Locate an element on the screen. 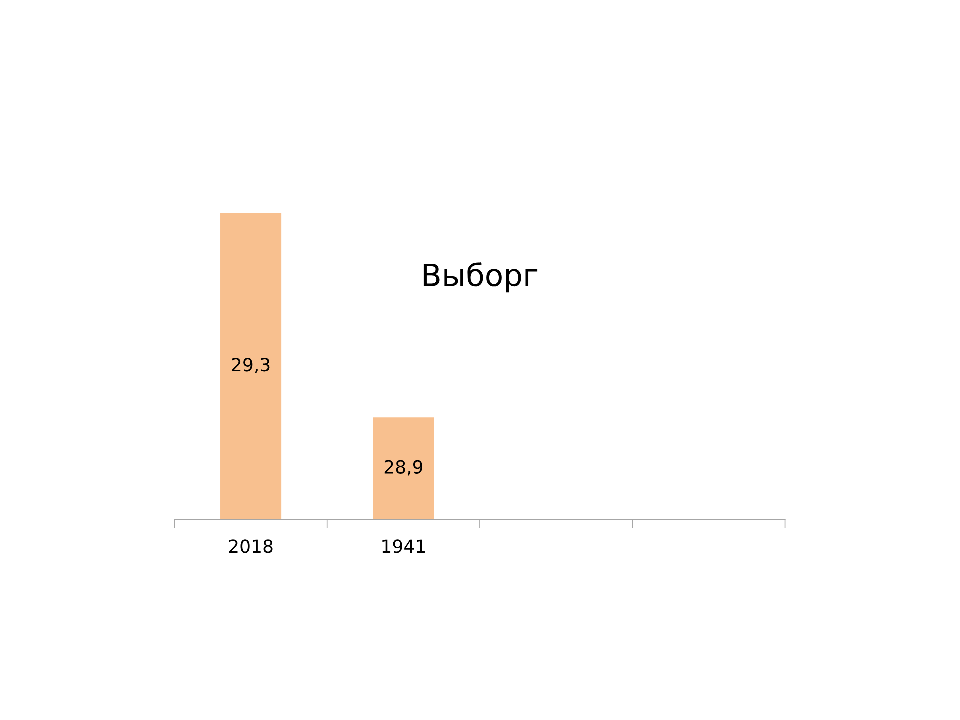 The width and height of the screenshot is (960, 720). x-tick-label: 2018 is located at coordinates (251, 547).